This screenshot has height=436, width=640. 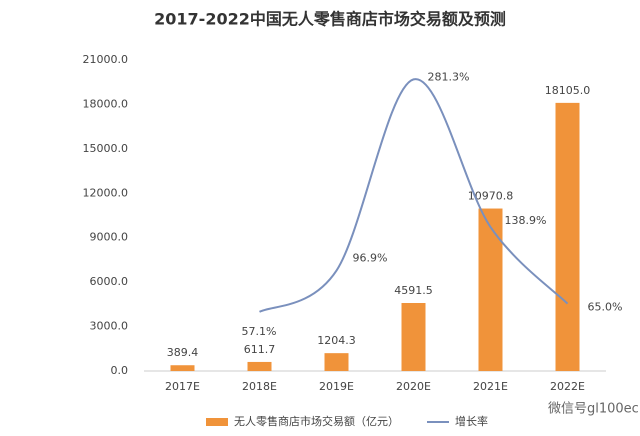 I want to click on legend-swatch, so click(x=217, y=422).